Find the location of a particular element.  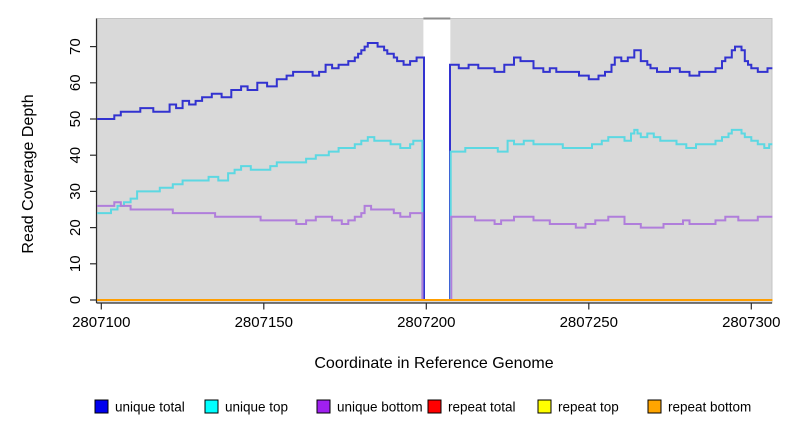

y-tick-label: 40 is located at coordinates (75, 155).